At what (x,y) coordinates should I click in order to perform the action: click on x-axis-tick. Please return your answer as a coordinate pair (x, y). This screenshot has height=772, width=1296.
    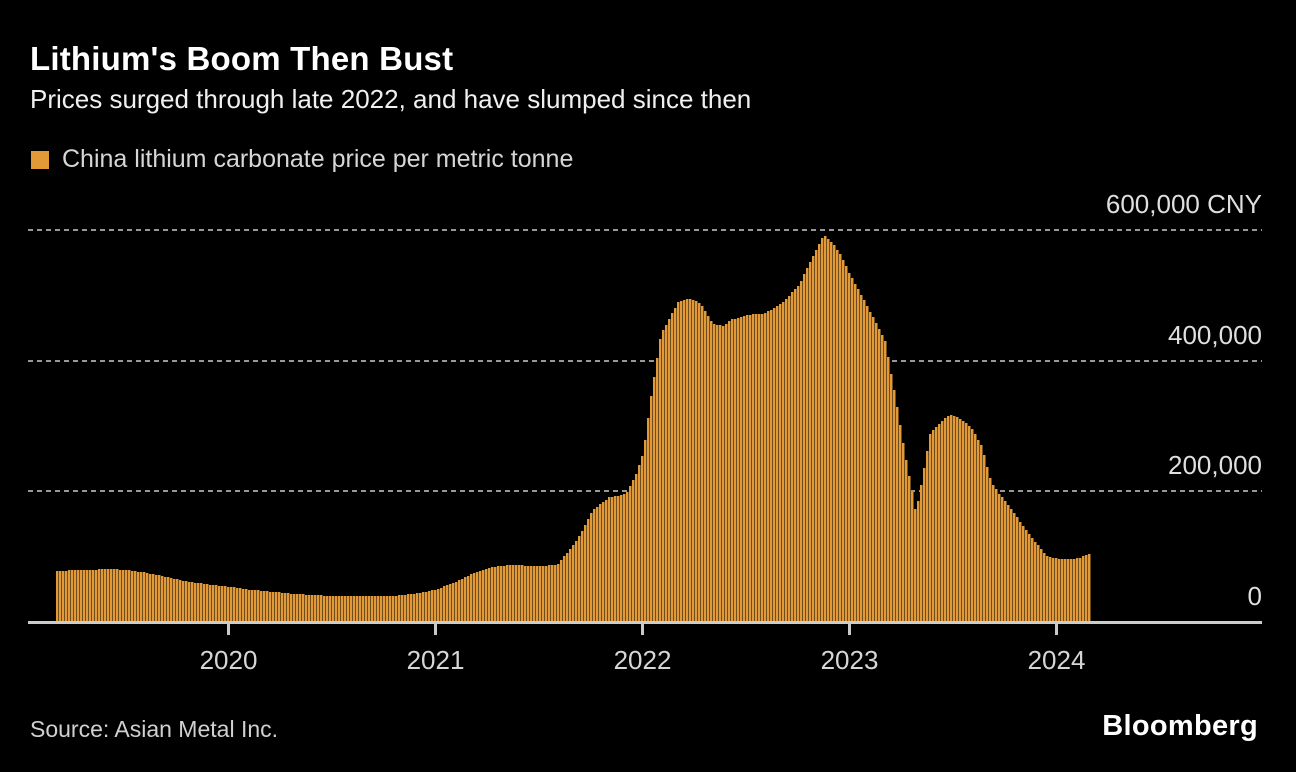
    Looking at the image, I should click on (228, 629).